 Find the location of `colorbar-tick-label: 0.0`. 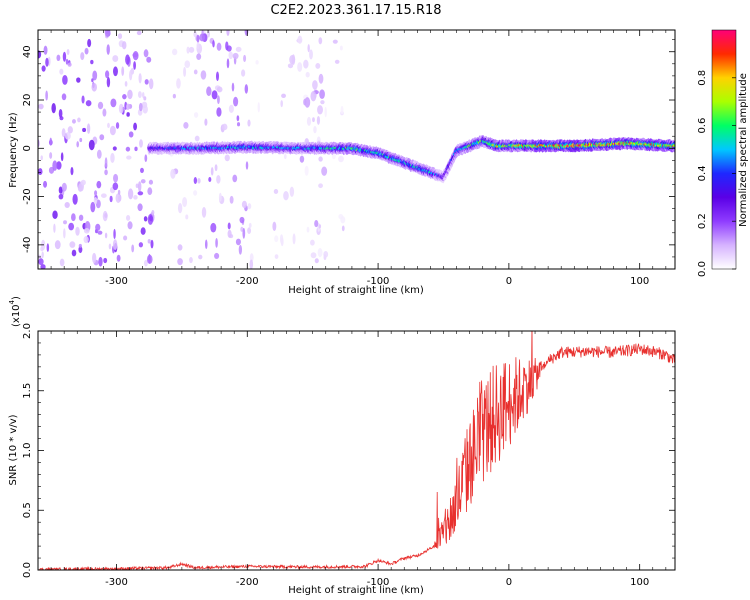

colorbar-tick-label: 0.0 is located at coordinates (702, 269).